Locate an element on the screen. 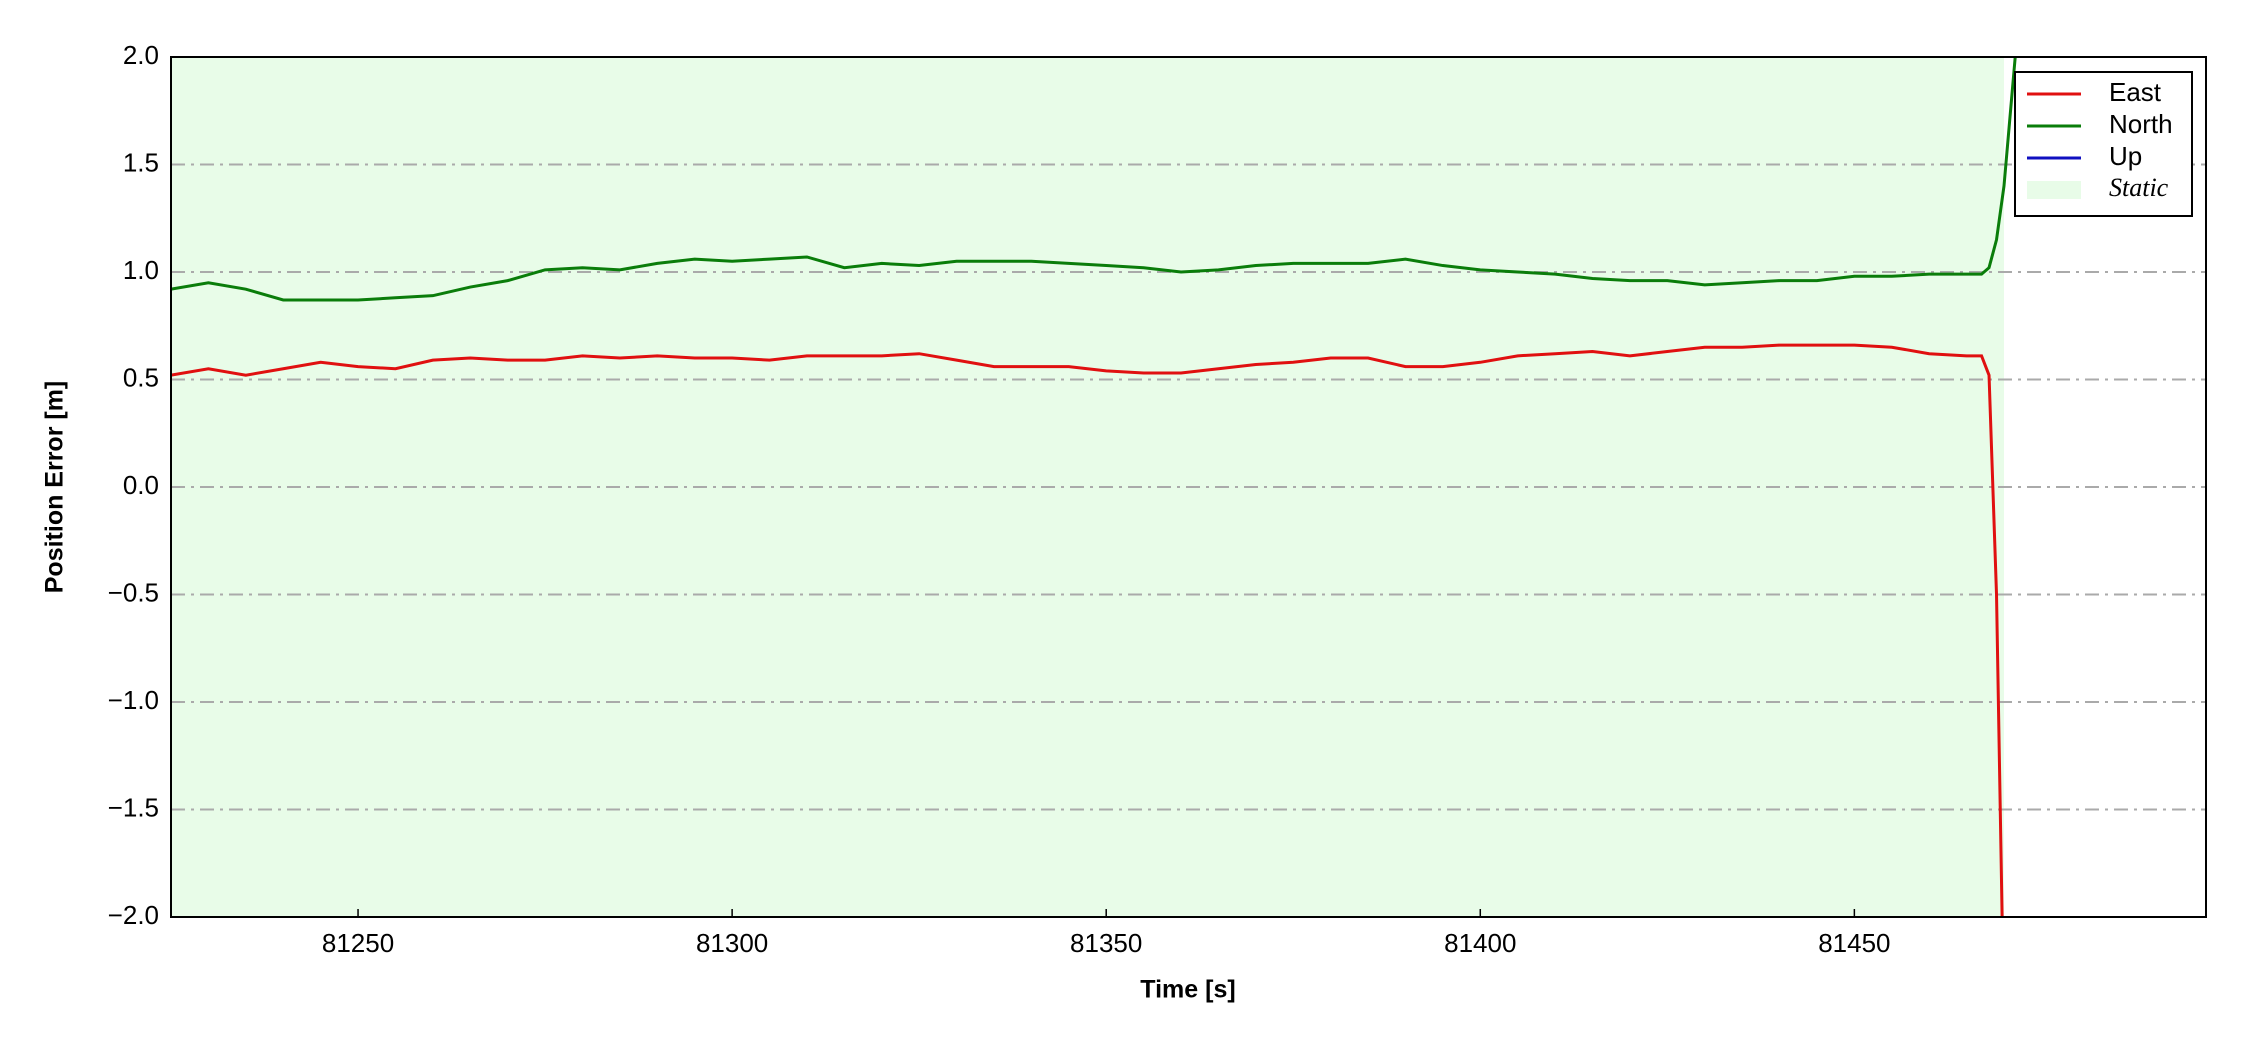 The image size is (2250, 1050). y-tick-label: 1.5 is located at coordinates (141, 162).